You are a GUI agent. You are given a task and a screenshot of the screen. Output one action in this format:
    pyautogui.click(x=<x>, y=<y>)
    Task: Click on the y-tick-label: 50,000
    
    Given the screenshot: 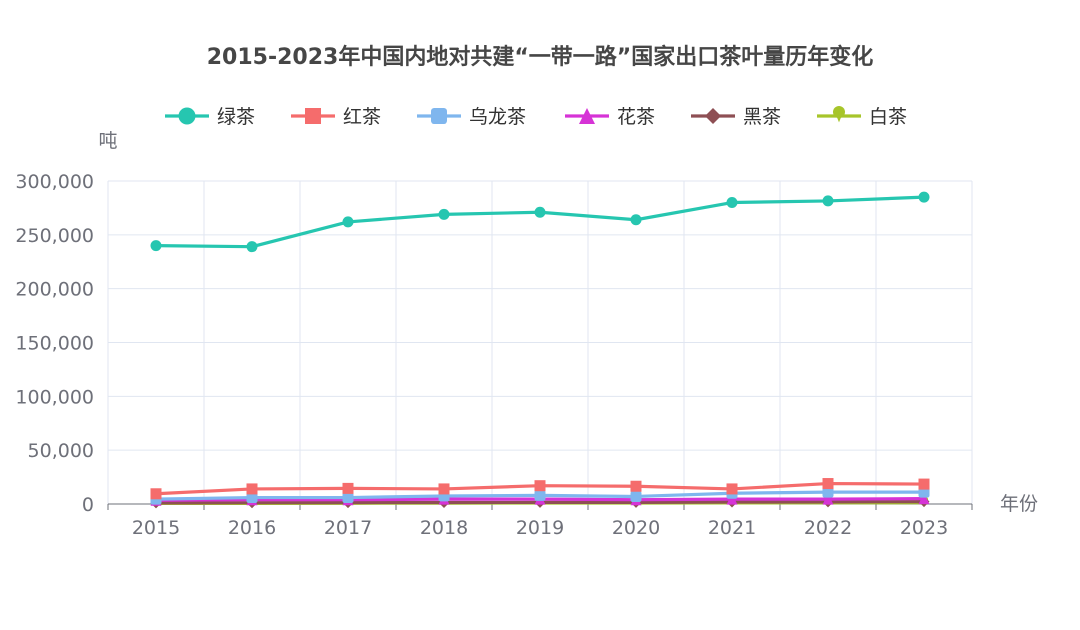 What is the action you would take?
    pyautogui.click(x=61, y=451)
    